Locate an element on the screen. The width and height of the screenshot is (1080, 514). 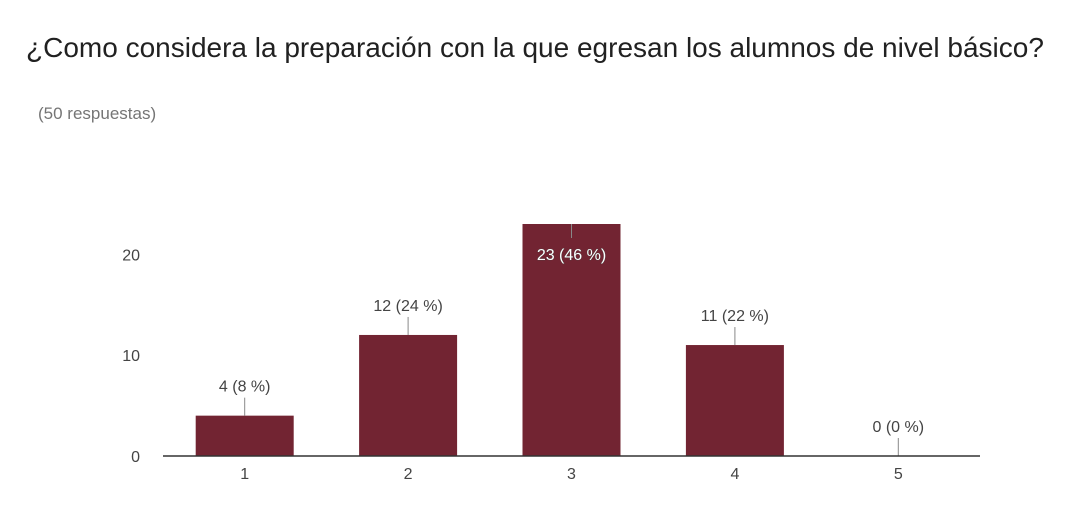
y-tick-label: 20 is located at coordinates (131, 255).